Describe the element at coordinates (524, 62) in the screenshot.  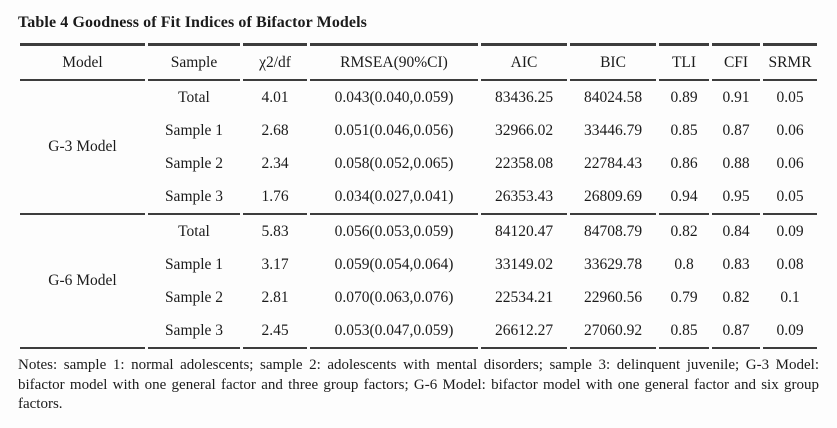
I see `col-header-aic: AIC` at that location.